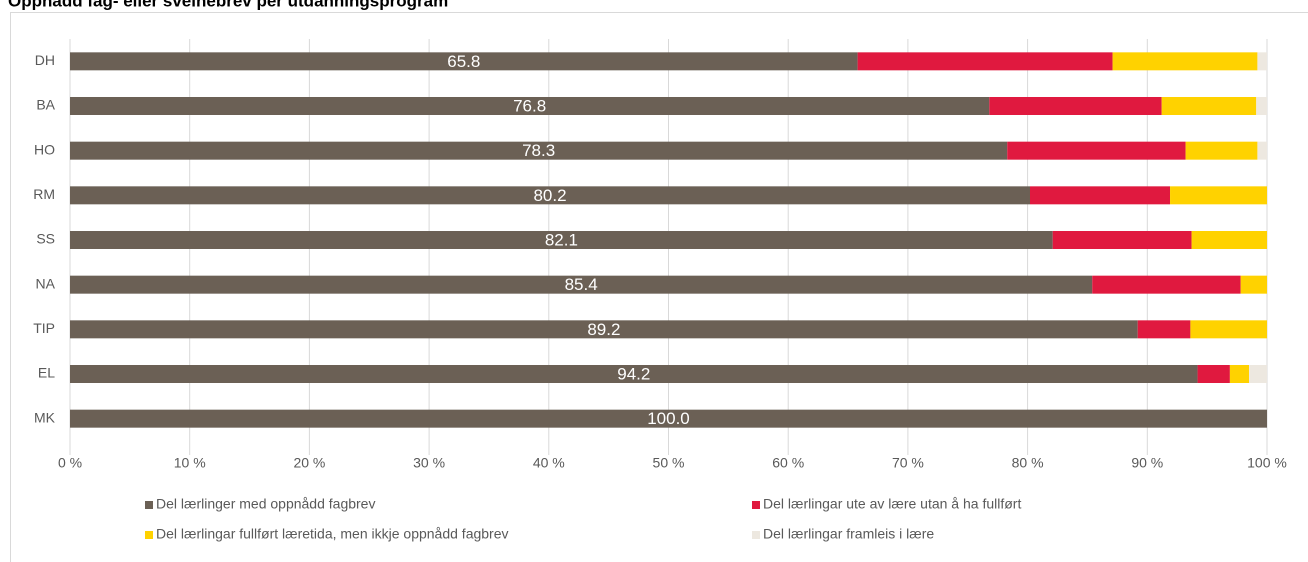 This screenshot has height=562, width=1308. Describe the element at coordinates (848, 534) in the screenshot. I see `legend-label: Del lærlingar framleis i lære` at that location.